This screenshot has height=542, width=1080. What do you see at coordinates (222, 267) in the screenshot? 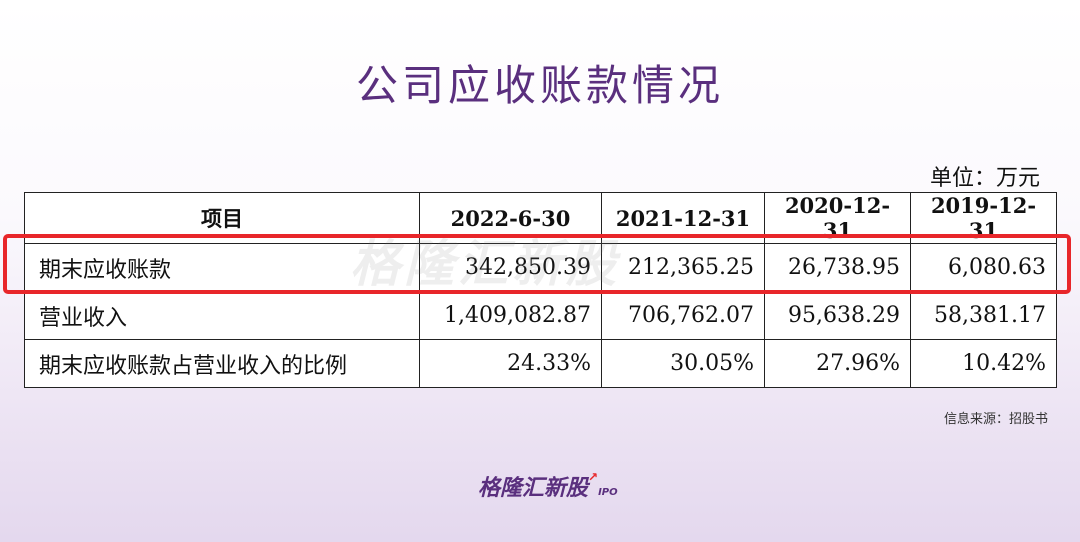
I see `row-label: 期末应收账款` at bounding box center [222, 267].